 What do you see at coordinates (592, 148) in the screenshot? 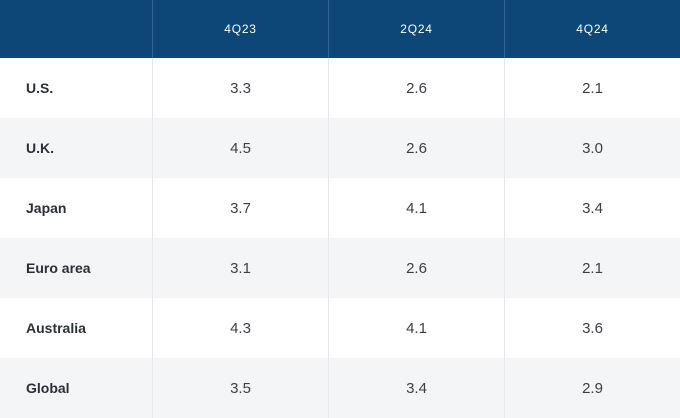
I see `table-cell: 3.0` at bounding box center [592, 148].